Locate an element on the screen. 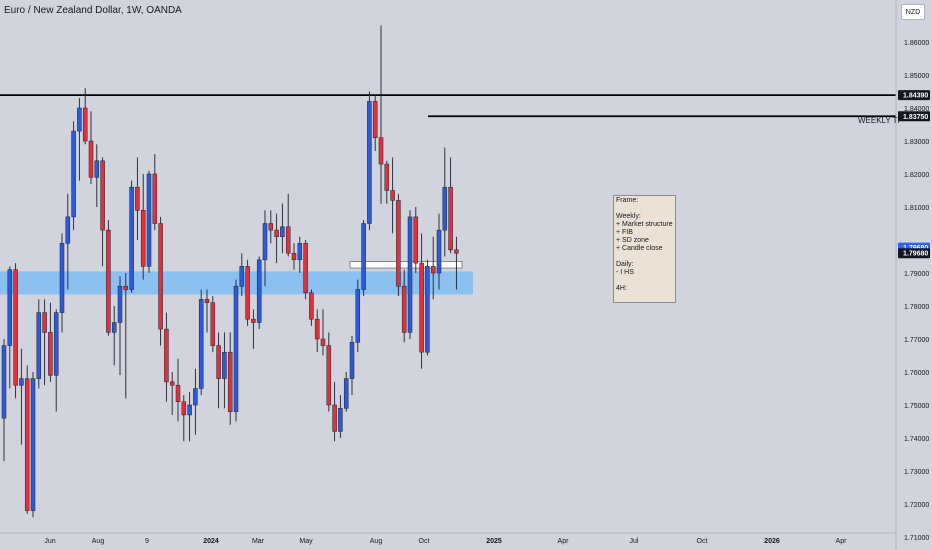 The image size is (932, 550). price-tick-label: 1.73000 is located at coordinates (916, 472).